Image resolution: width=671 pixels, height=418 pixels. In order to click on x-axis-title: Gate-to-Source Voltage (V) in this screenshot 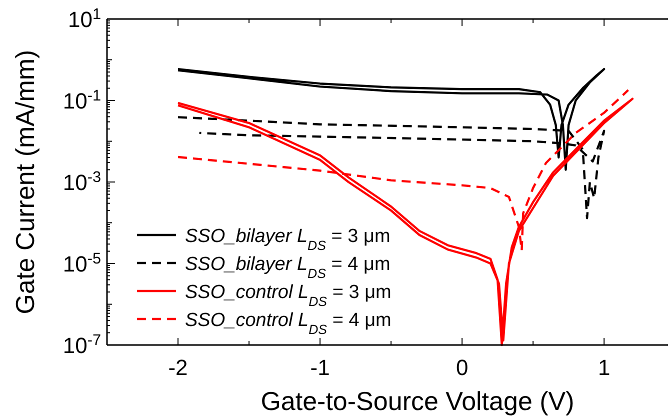, I will do `click(417, 401)`.